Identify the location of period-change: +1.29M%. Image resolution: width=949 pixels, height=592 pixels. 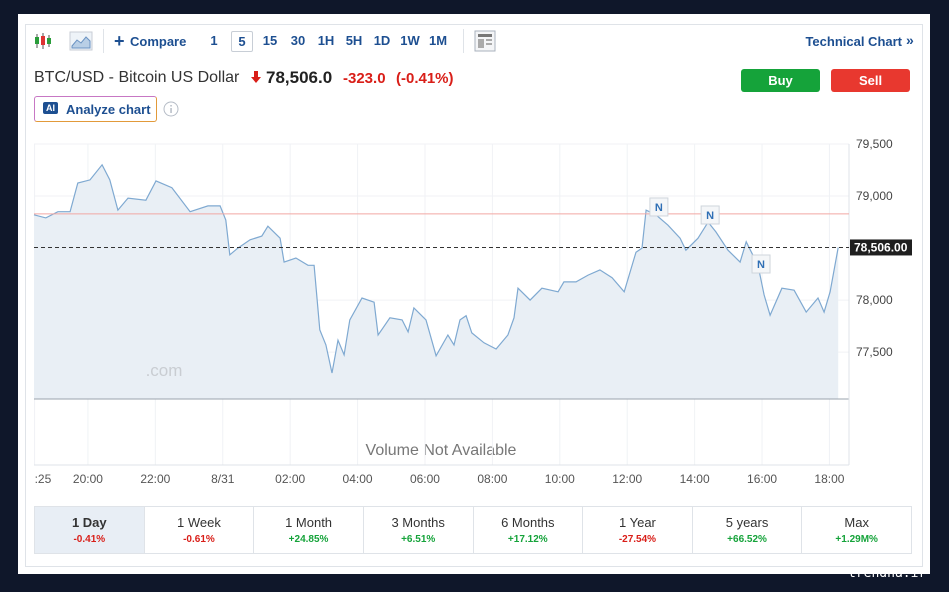
(856, 539).